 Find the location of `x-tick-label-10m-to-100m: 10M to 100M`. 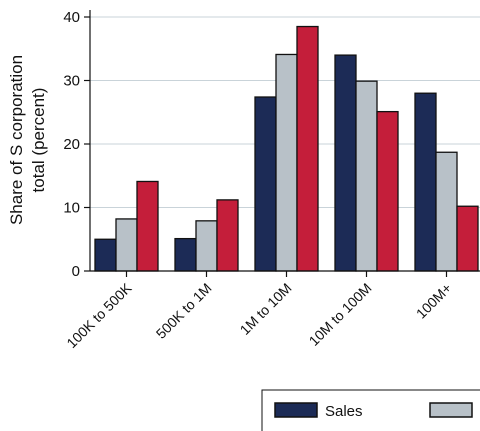

x-tick-label-10m-to-100m: 10M to 100M is located at coordinates (340, 314).